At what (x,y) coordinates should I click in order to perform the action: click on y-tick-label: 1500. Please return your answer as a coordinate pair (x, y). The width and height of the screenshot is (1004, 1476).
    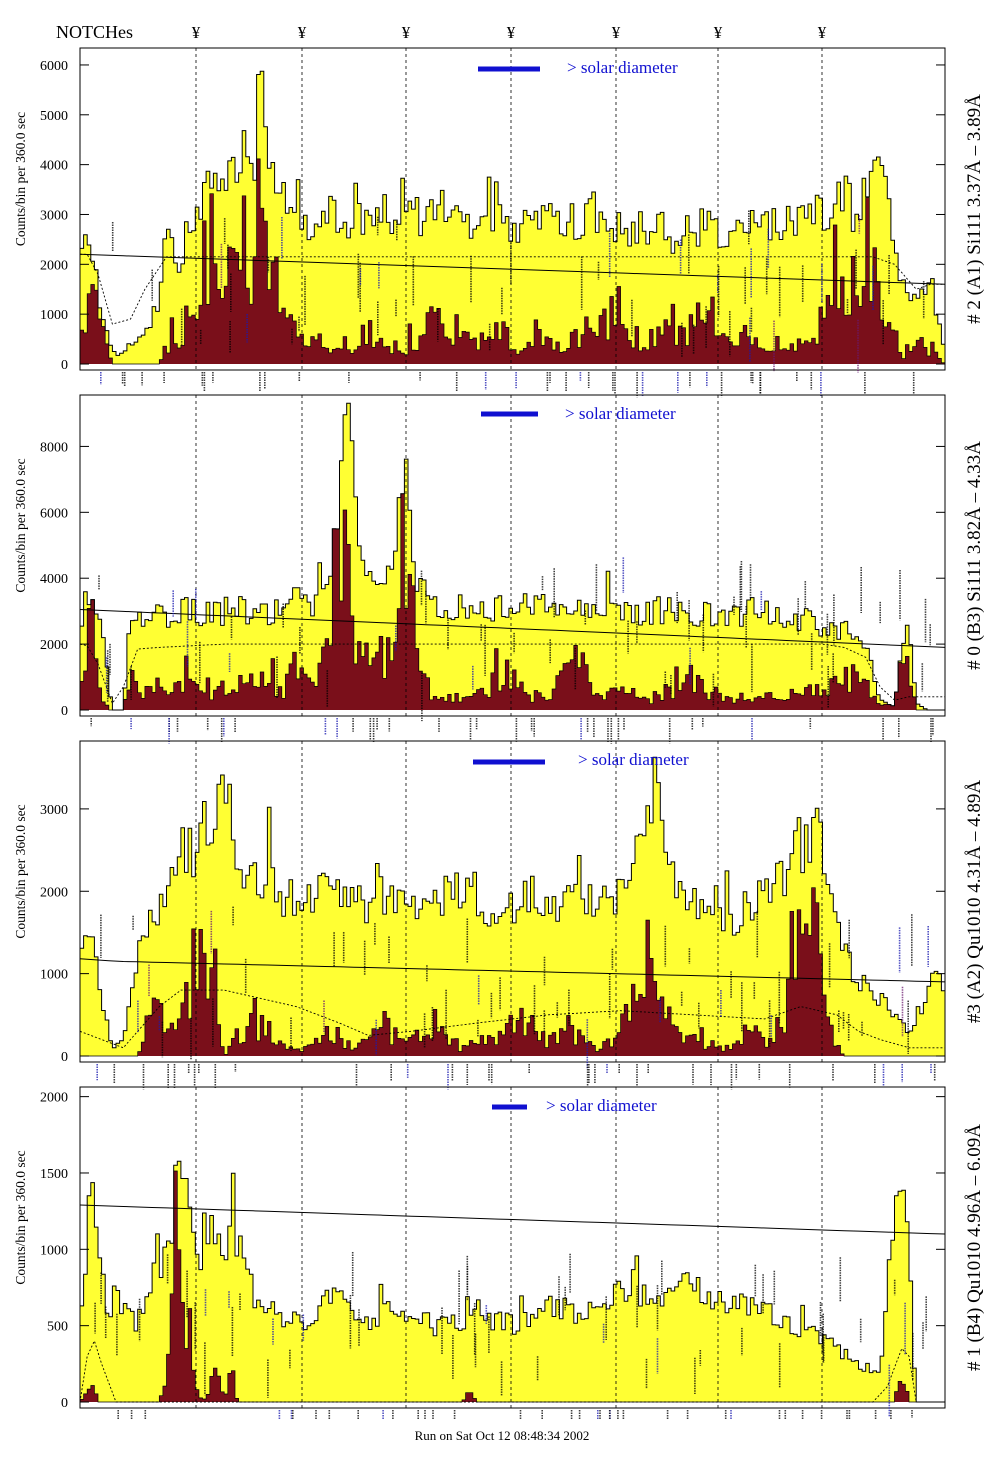
    Looking at the image, I should click on (54, 1174).